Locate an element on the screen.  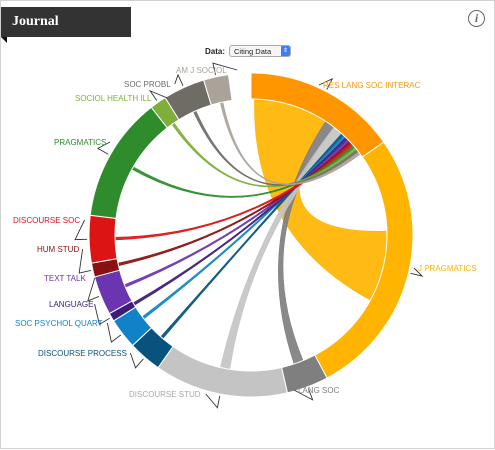
label-soc-probl: SOC PROBL is located at coordinates (147, 84).